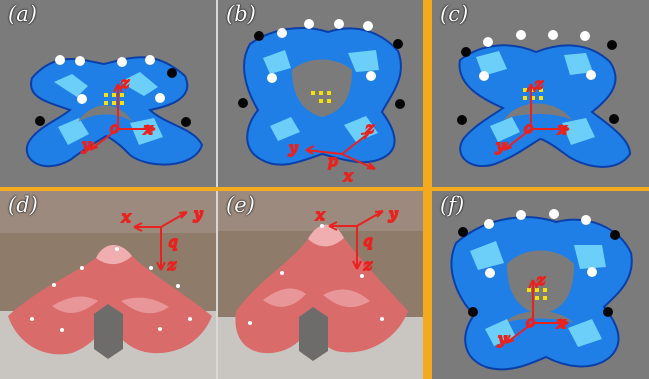 The height and width of the screenshot is (379, 649). What do you see at coordinates (114, 99) in the screenshot?
I see `target-marker-a` at bounding box center [114, 99].